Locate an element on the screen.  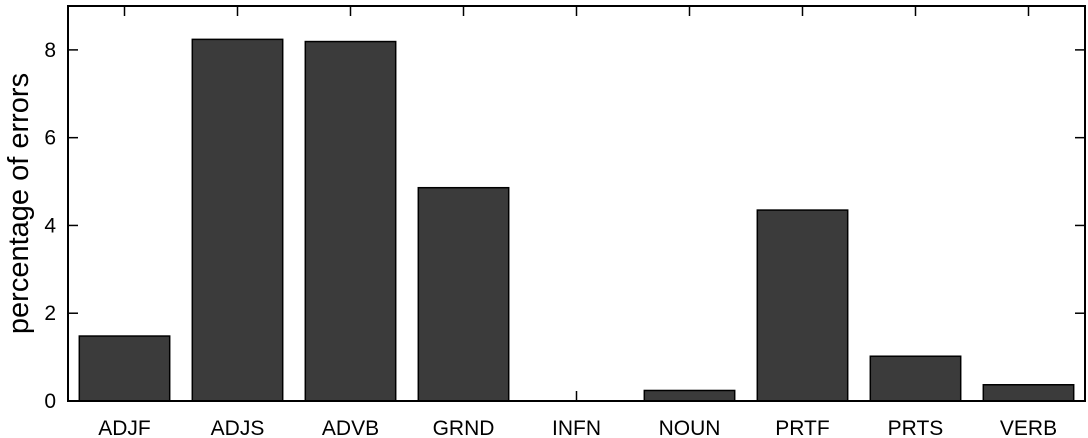
x-tick-label-adjs: ADJS is located at coordinates (238, 427).